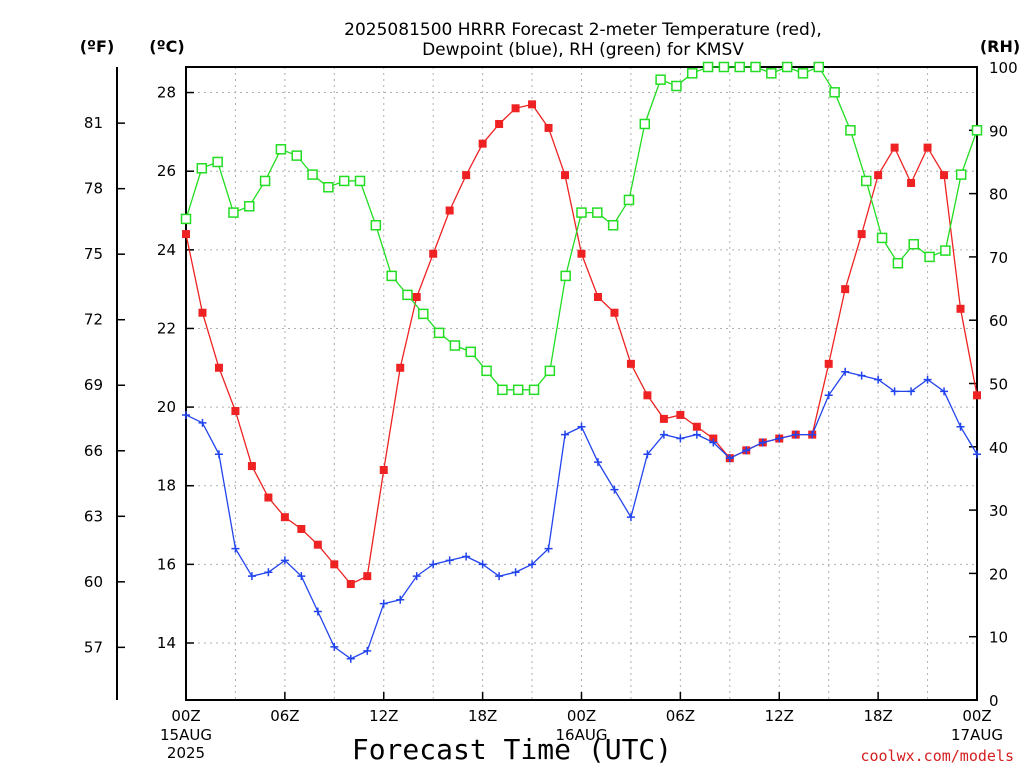 This screenshot has height=768, width=1024. Describe the element at coordinates (583, 50) in the screenshot. I see `chart-subtitle: Dewpoint (blue), RH (green) for KMSV` at that location.